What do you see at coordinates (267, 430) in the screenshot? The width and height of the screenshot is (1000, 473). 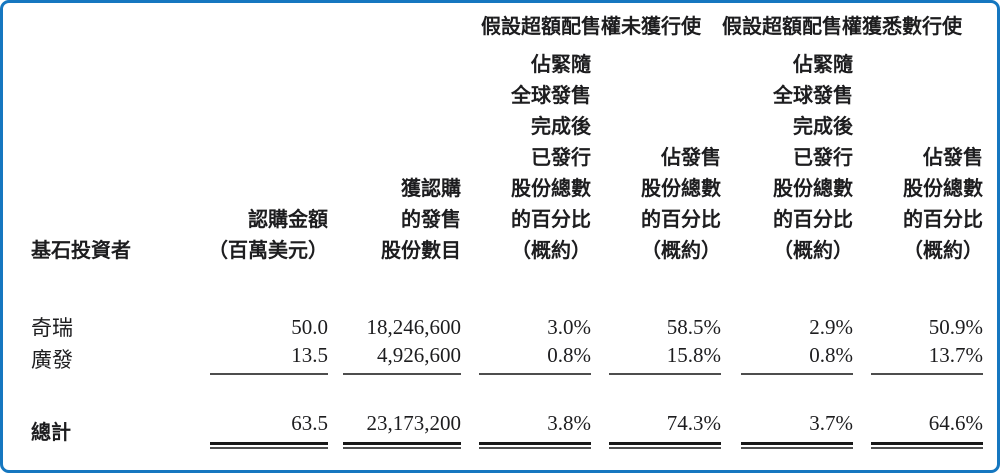 I see `cell-total-amount: 63.5` at bounding box center [267, 430].